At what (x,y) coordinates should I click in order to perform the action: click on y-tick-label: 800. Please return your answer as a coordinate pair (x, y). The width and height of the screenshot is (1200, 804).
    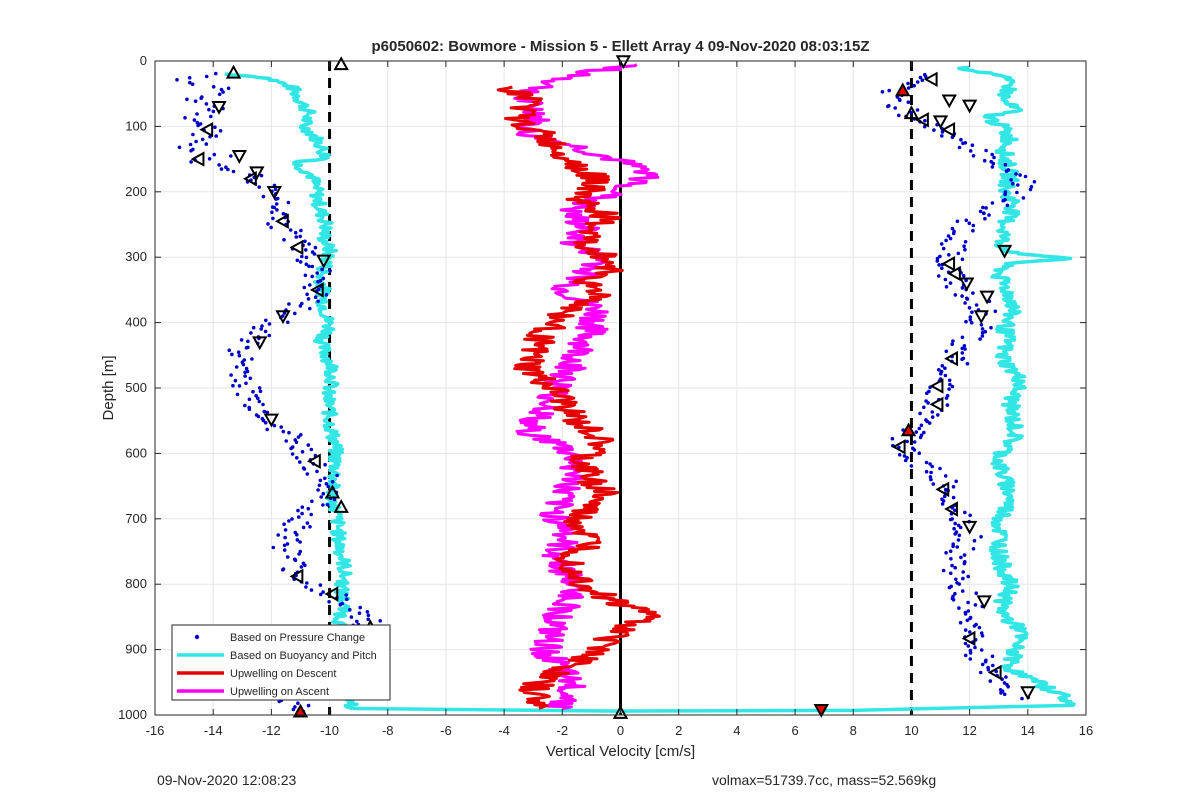
    Looking at the image, I should click on (136, 583).